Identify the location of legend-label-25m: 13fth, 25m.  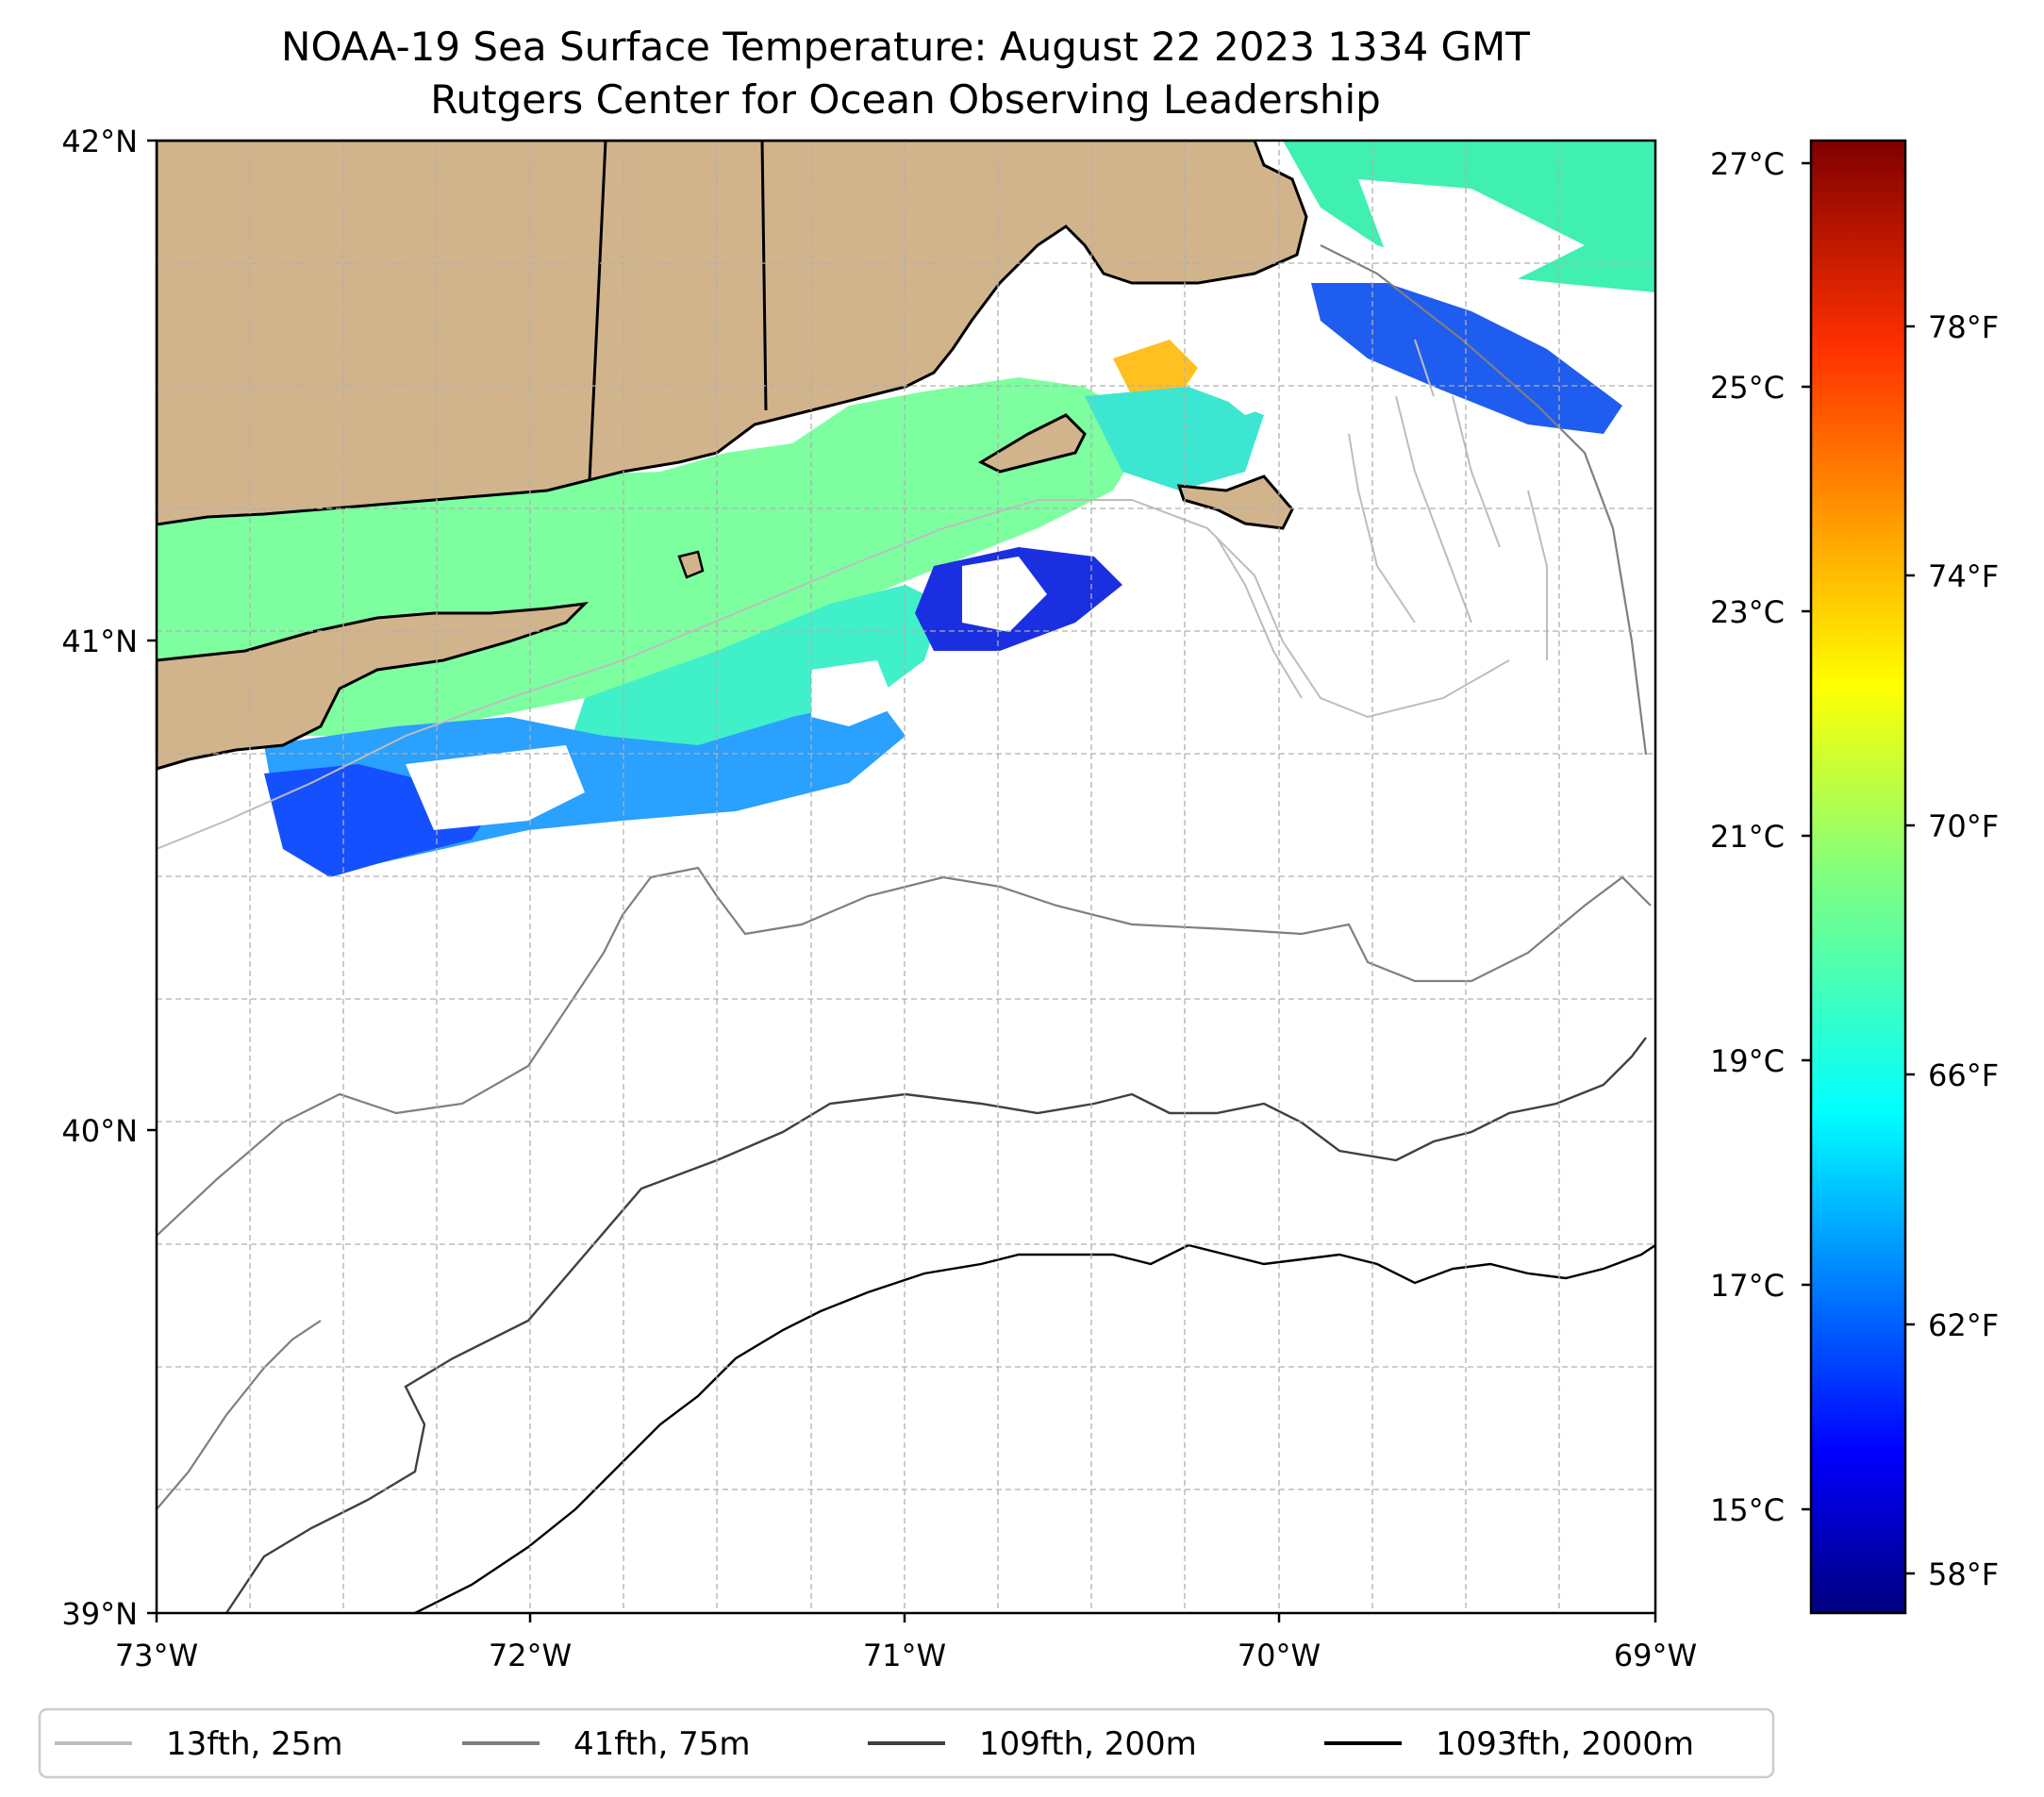
(255, 1744).